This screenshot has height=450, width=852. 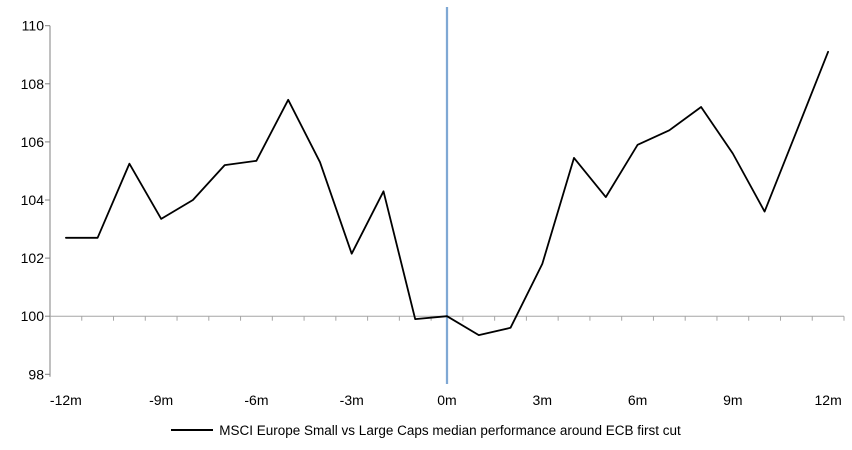 I want to click on x-axis-tick-label: 3m, so click(x=542, y=400).